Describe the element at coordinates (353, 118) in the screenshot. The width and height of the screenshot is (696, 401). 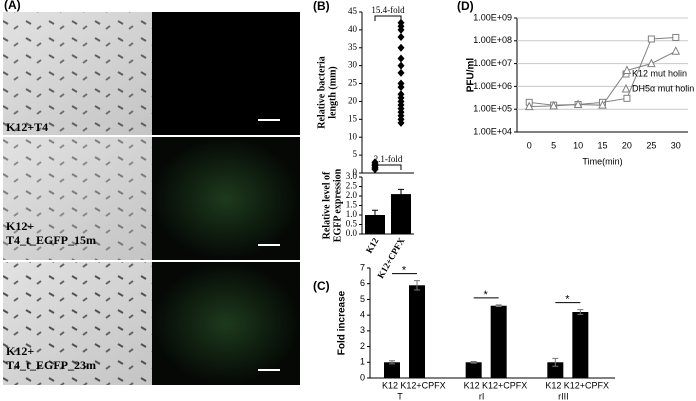
I see `y-tick-label: 15` at that location.